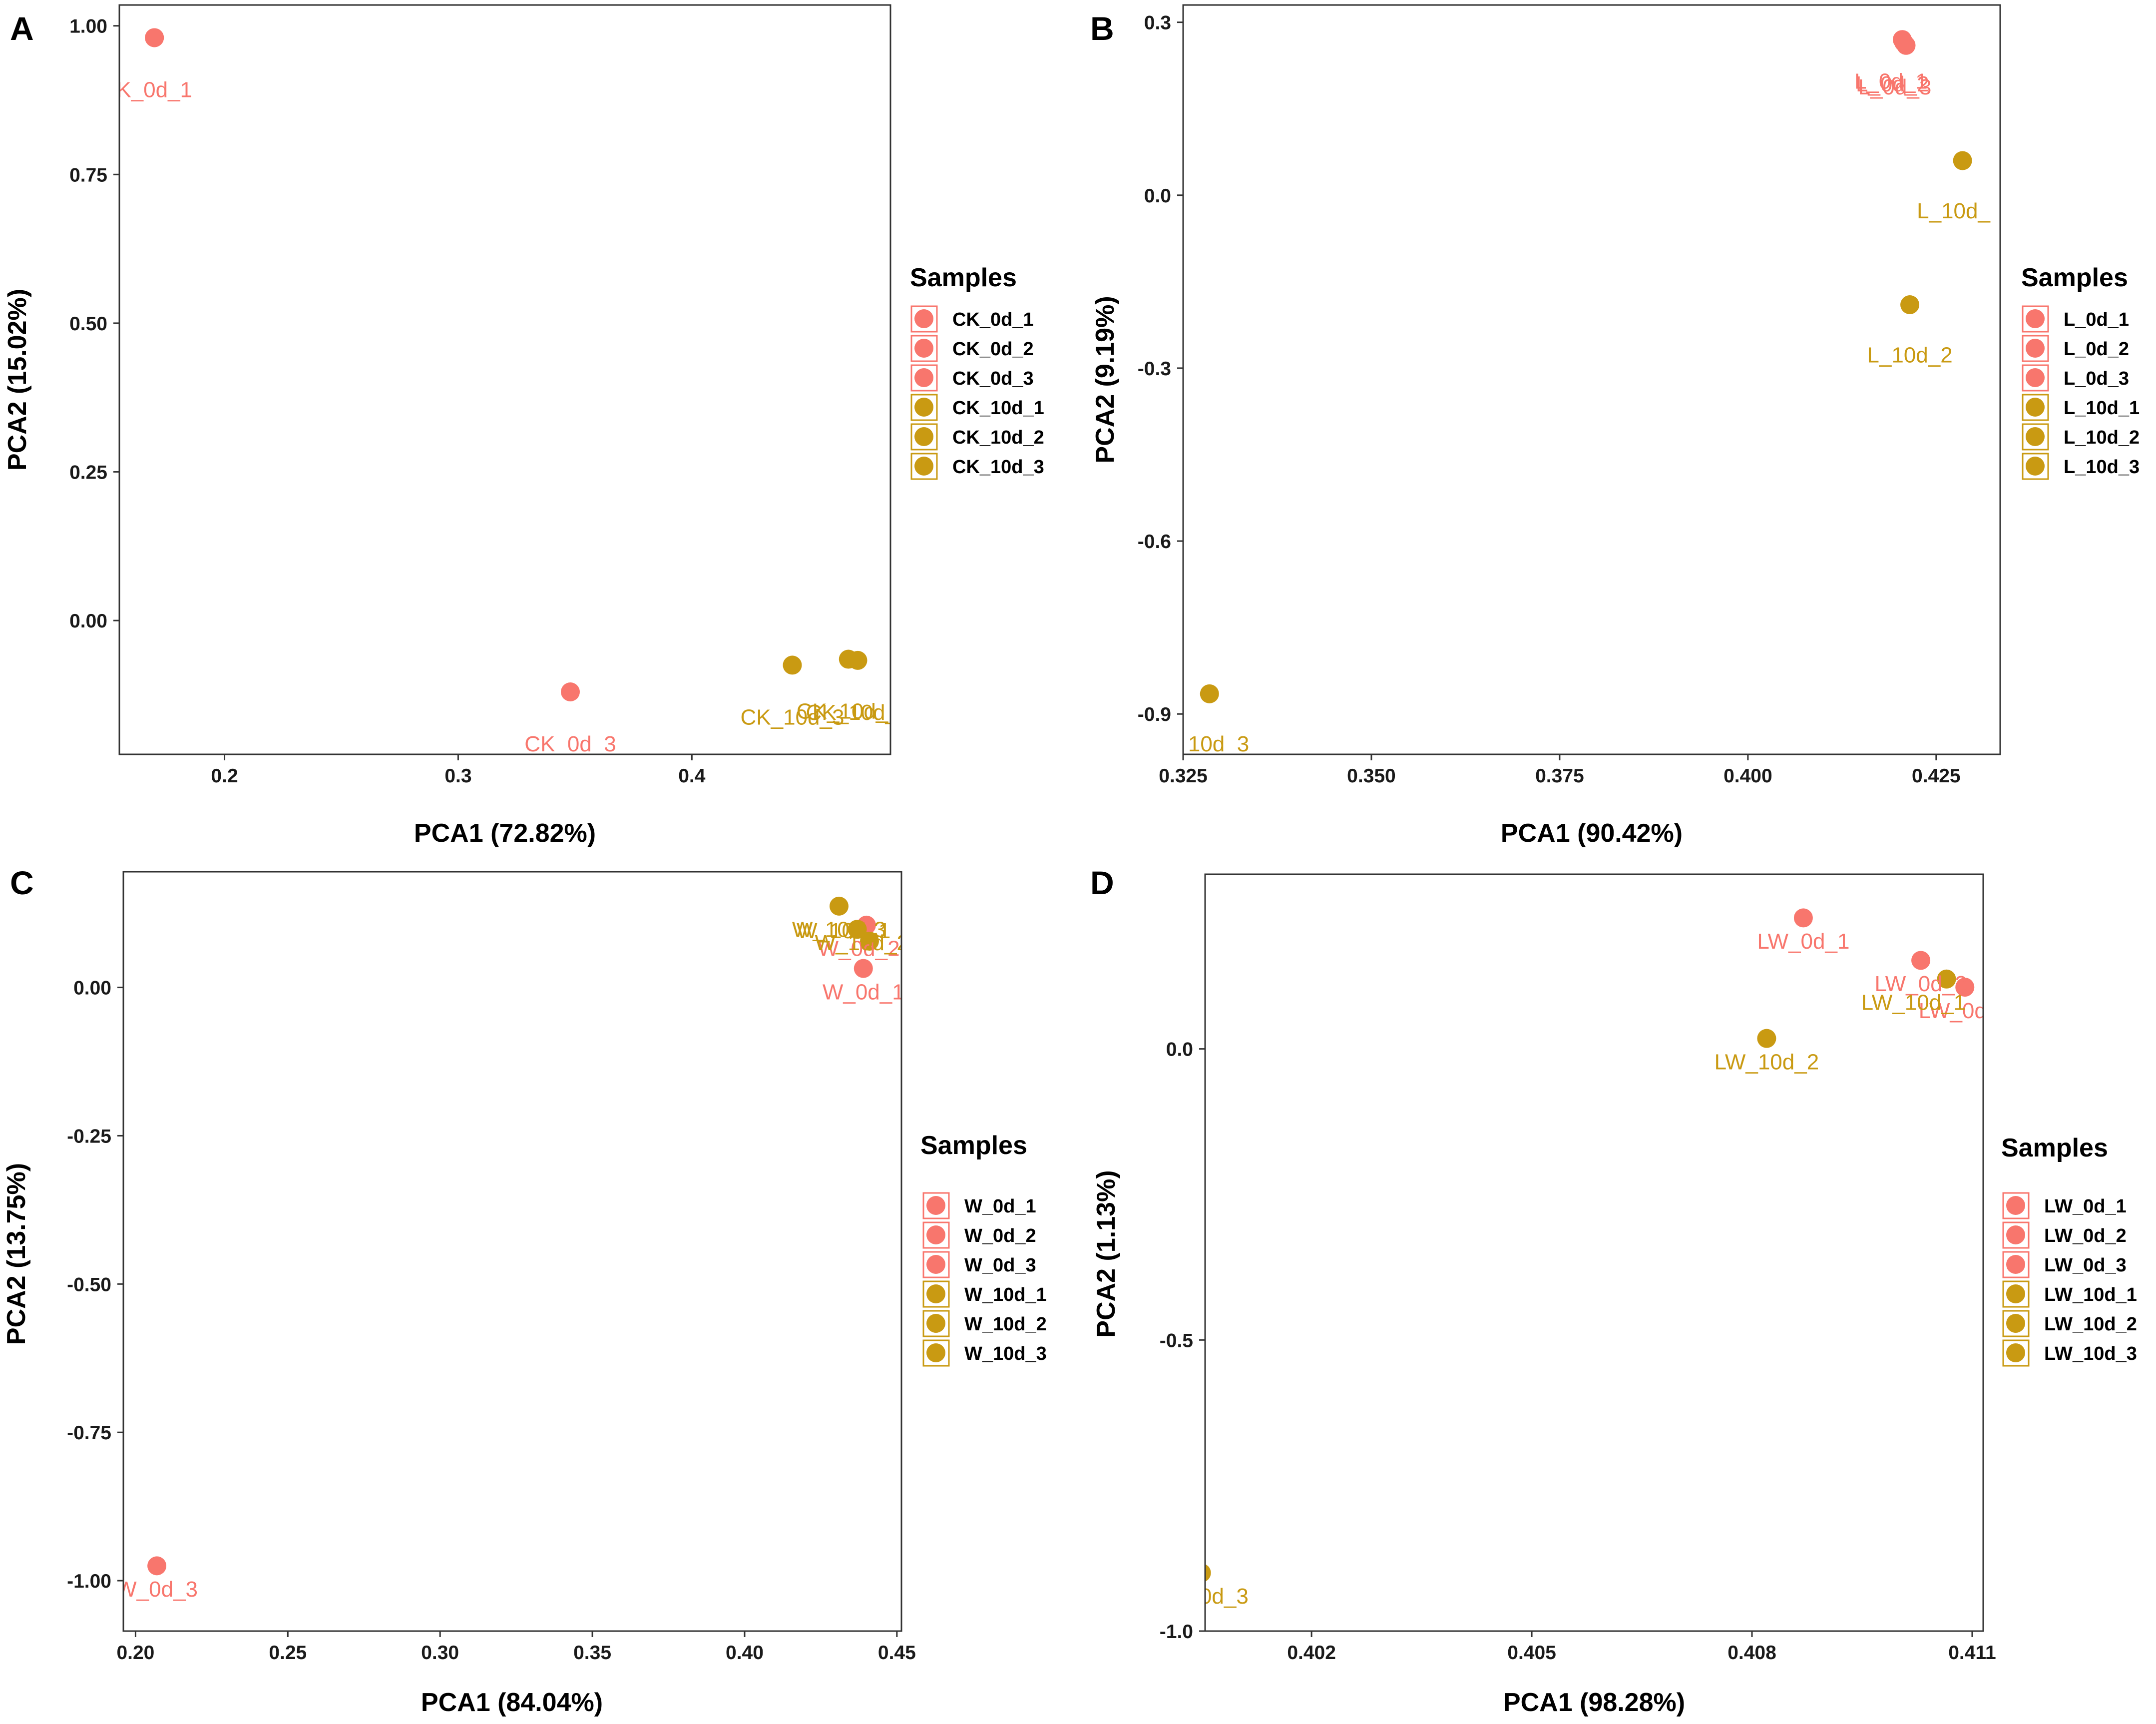 This screenshot has width=2156, height=1724. I want to click on panel-b-y-axis-title: PCA2 (9.19%), so click(1105, 379).